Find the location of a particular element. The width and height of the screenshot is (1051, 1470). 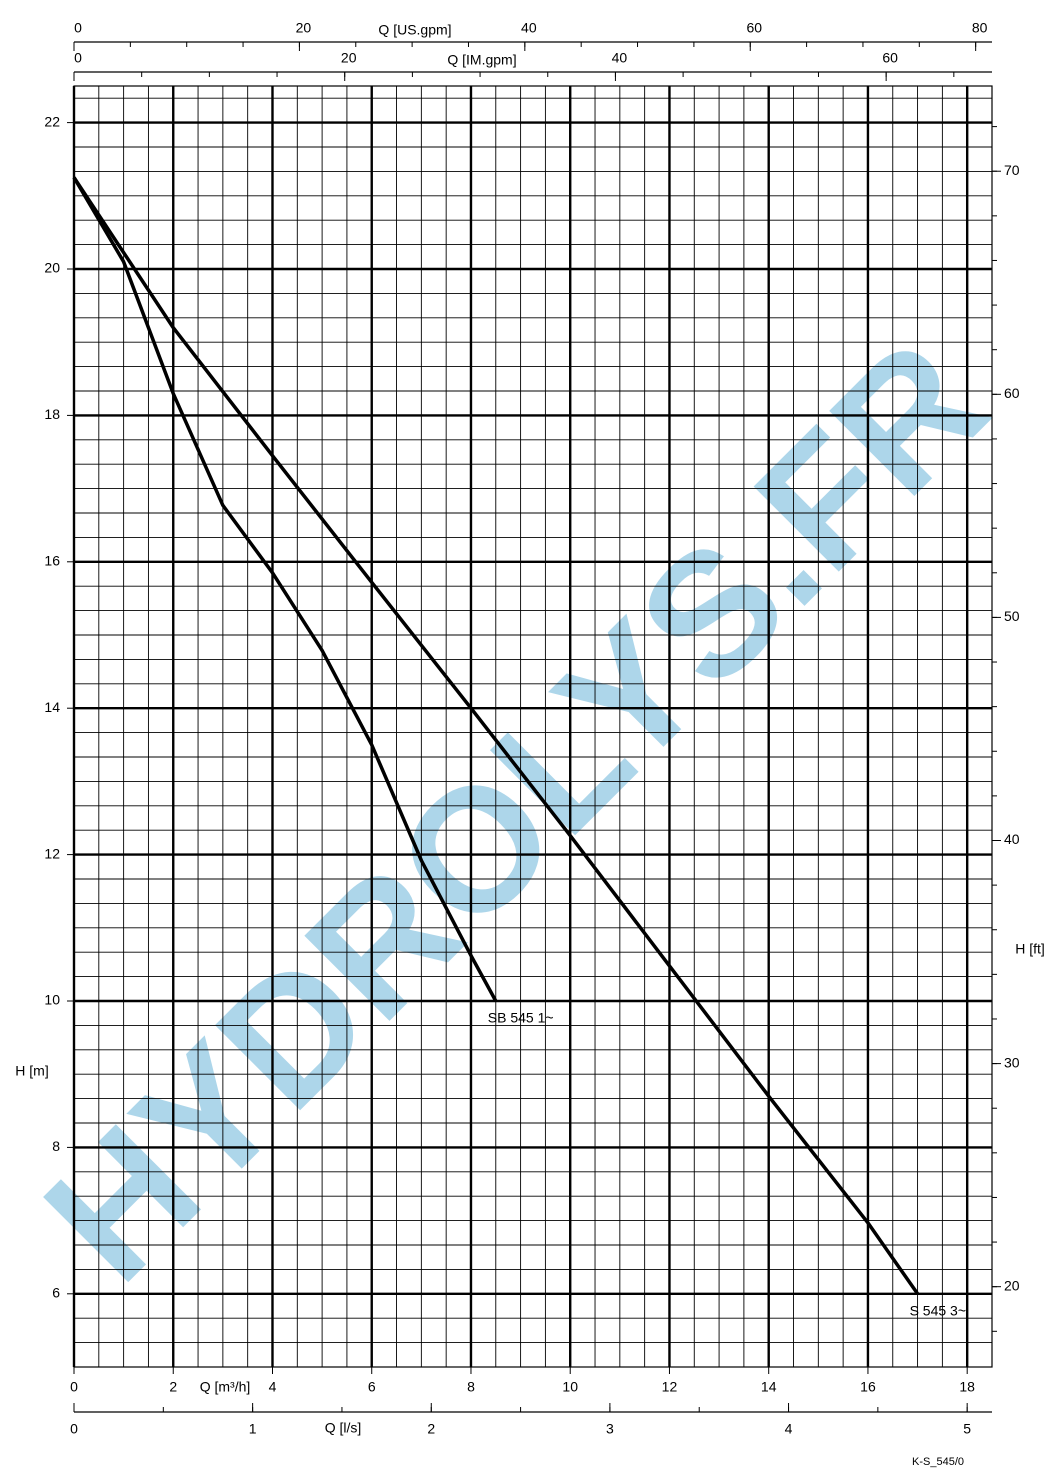

y2-tick-label: 40 is located at coordinates (1012, 839).